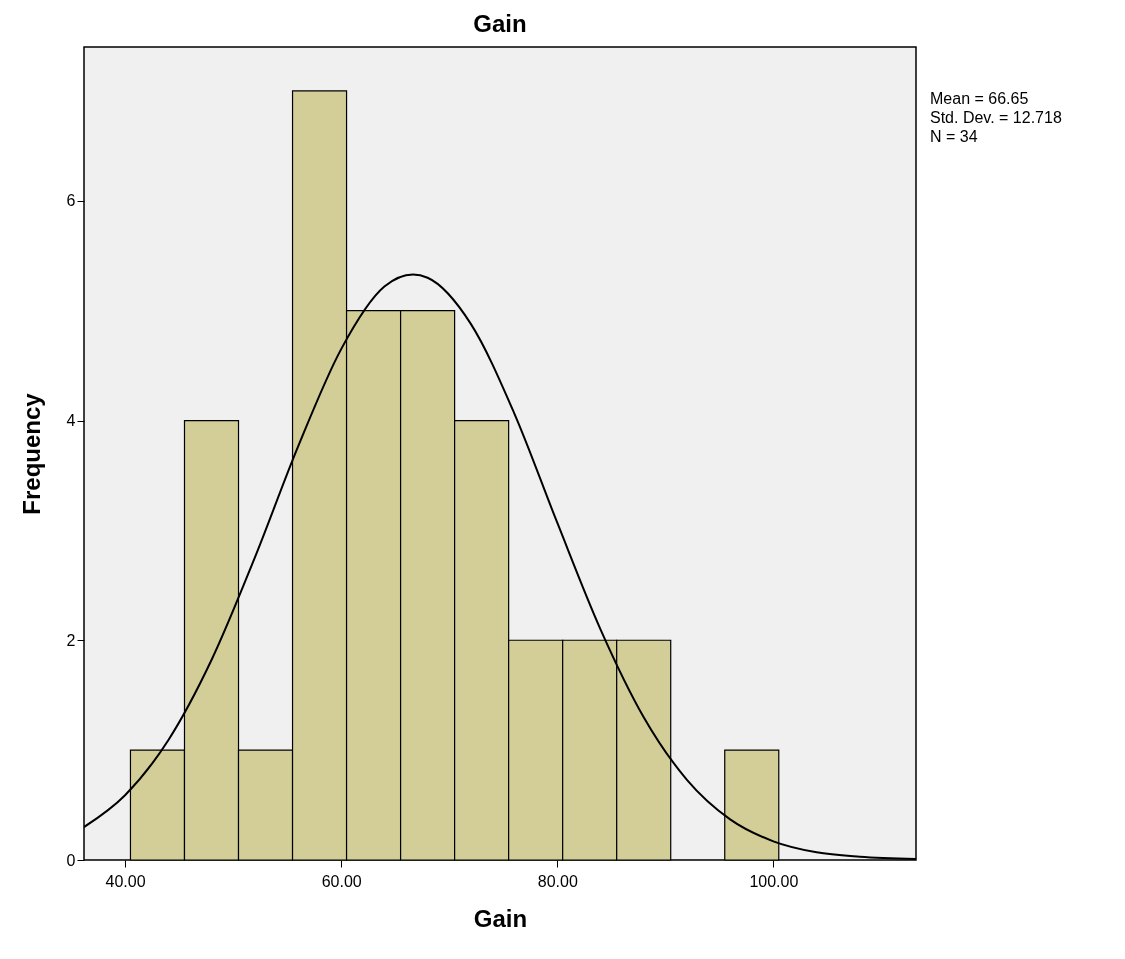  What do you see at coordinates (341, 881) in the screenshot?
I see `x-tick-label: 60.00` at bounding box center [341, 881].